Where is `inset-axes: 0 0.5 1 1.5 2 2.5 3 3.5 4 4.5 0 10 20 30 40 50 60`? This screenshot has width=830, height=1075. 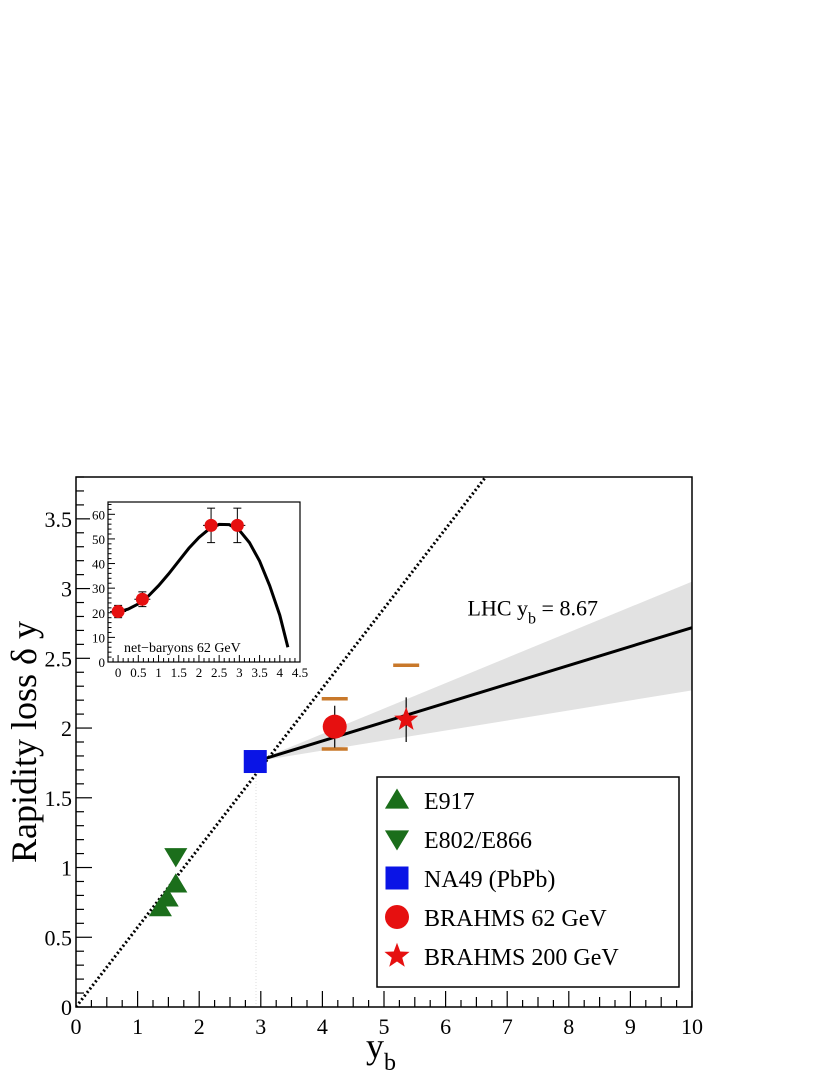 inset-axes: 0 0.5 1 1.5 2 2.5 3 3.5 4 4.5 0 10 20 30 40 50 60 is located at coordinates (200, 590).